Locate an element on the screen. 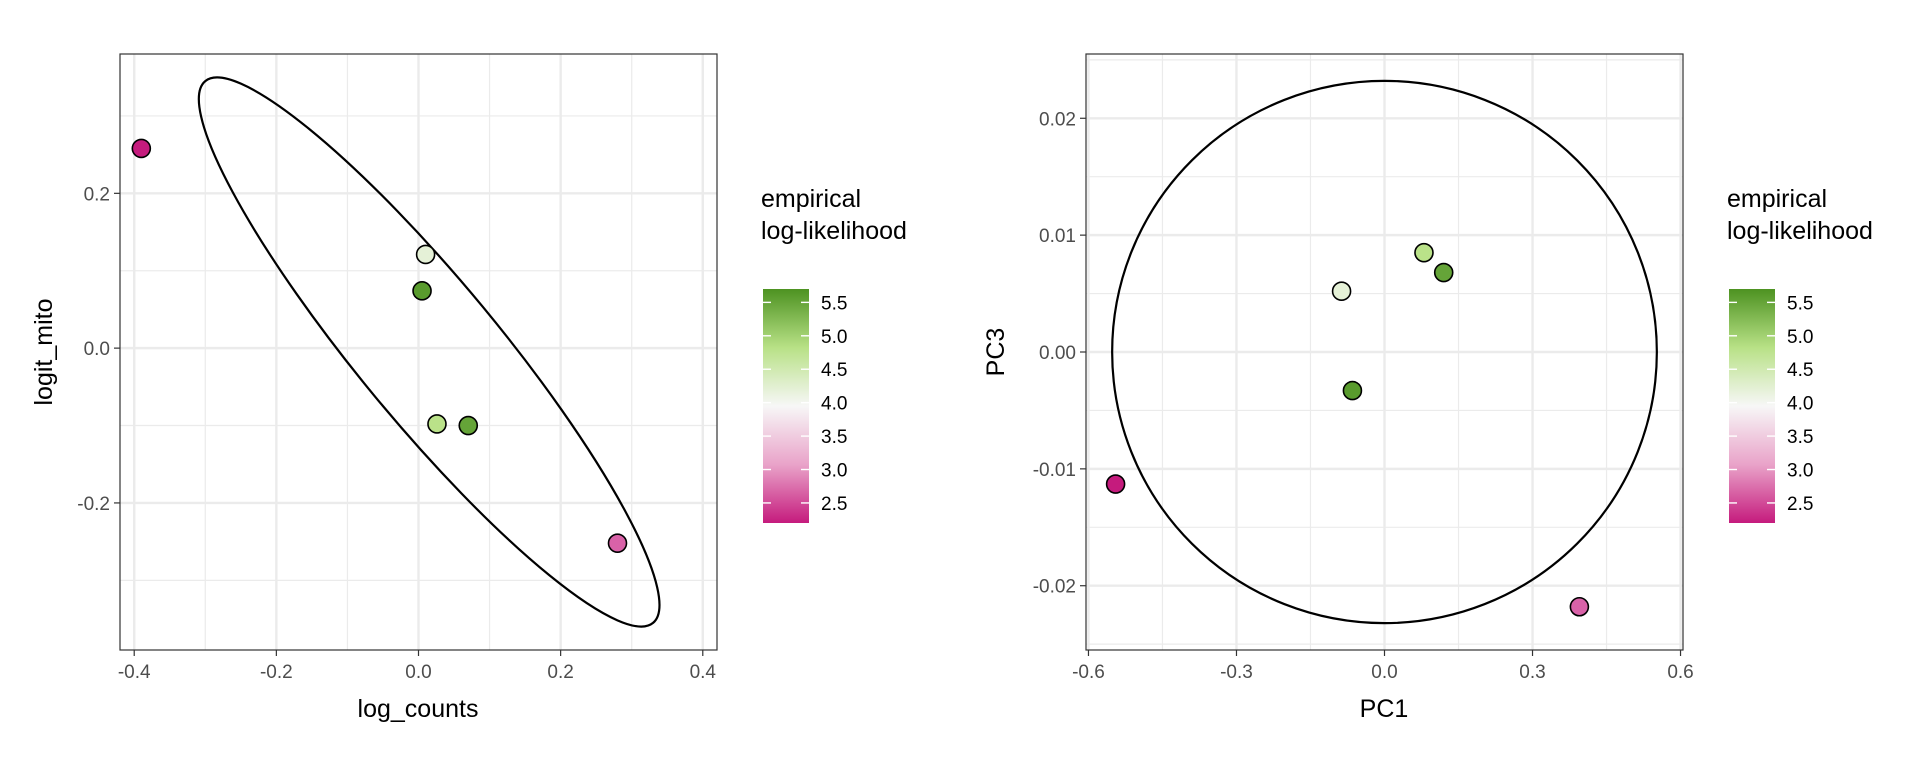 Image resolution: width=1920 pixels, height=768 pixels. x-tick-label: 0.2 is located at coordinates (560, 672).